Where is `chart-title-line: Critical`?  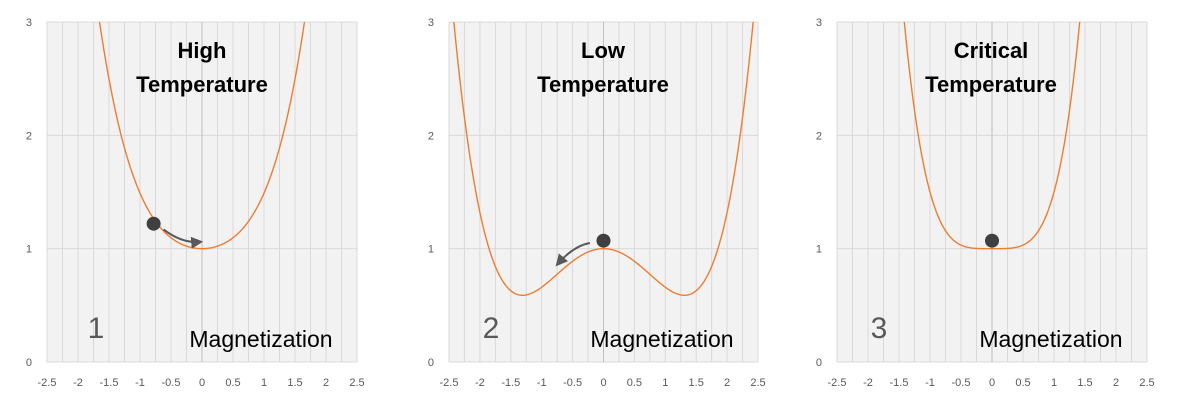
chart-title-line: Critical is located at coordinates (991, 50).